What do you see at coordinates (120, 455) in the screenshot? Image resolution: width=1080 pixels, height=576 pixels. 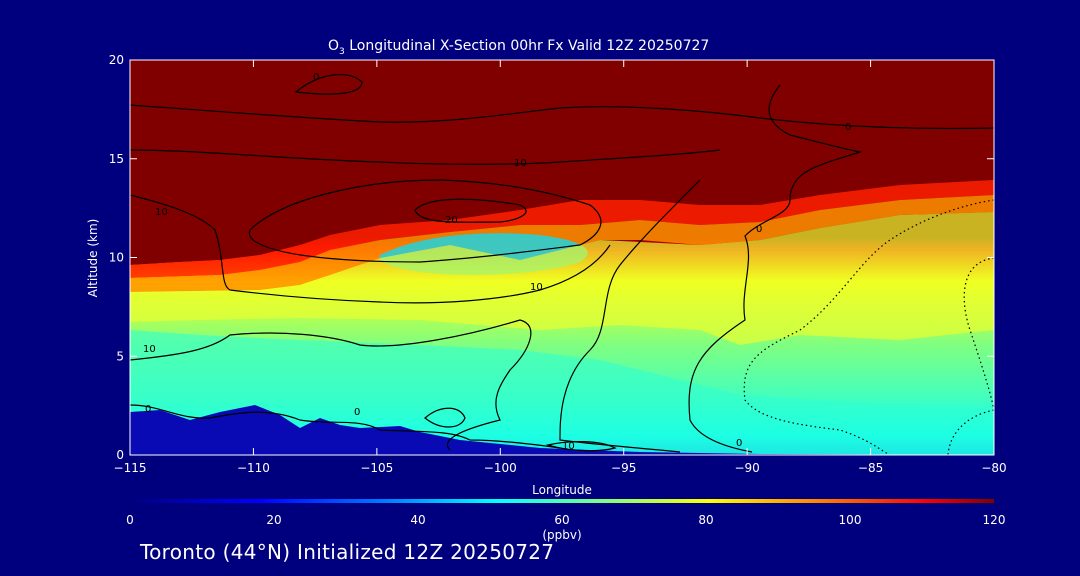 I see `y-tick-label: 0` at bounding box center [120, 455].